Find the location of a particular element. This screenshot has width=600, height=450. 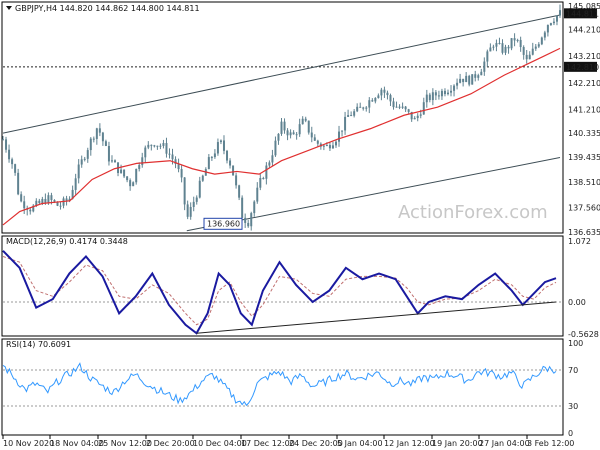

rsi-tick-label: 70 is located at coordinates (573, 370).